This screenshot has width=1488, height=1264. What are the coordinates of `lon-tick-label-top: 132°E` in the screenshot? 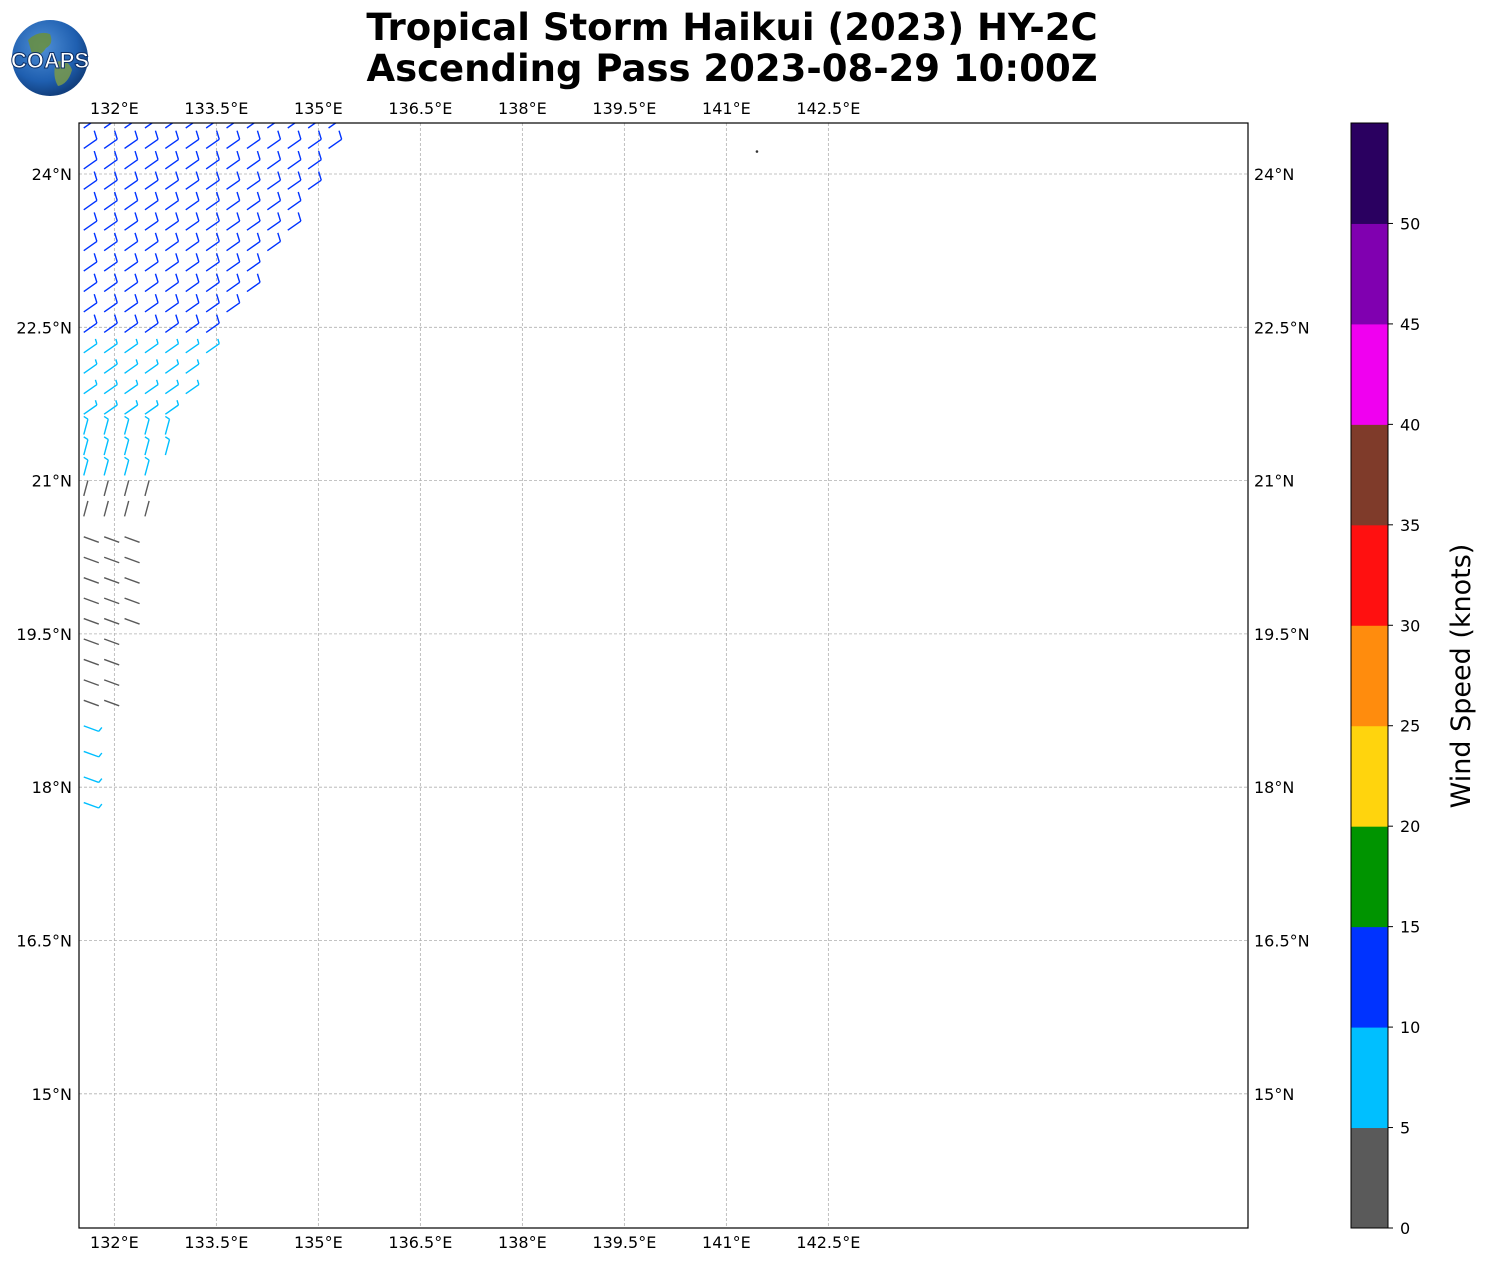 It's located at (114, 108).